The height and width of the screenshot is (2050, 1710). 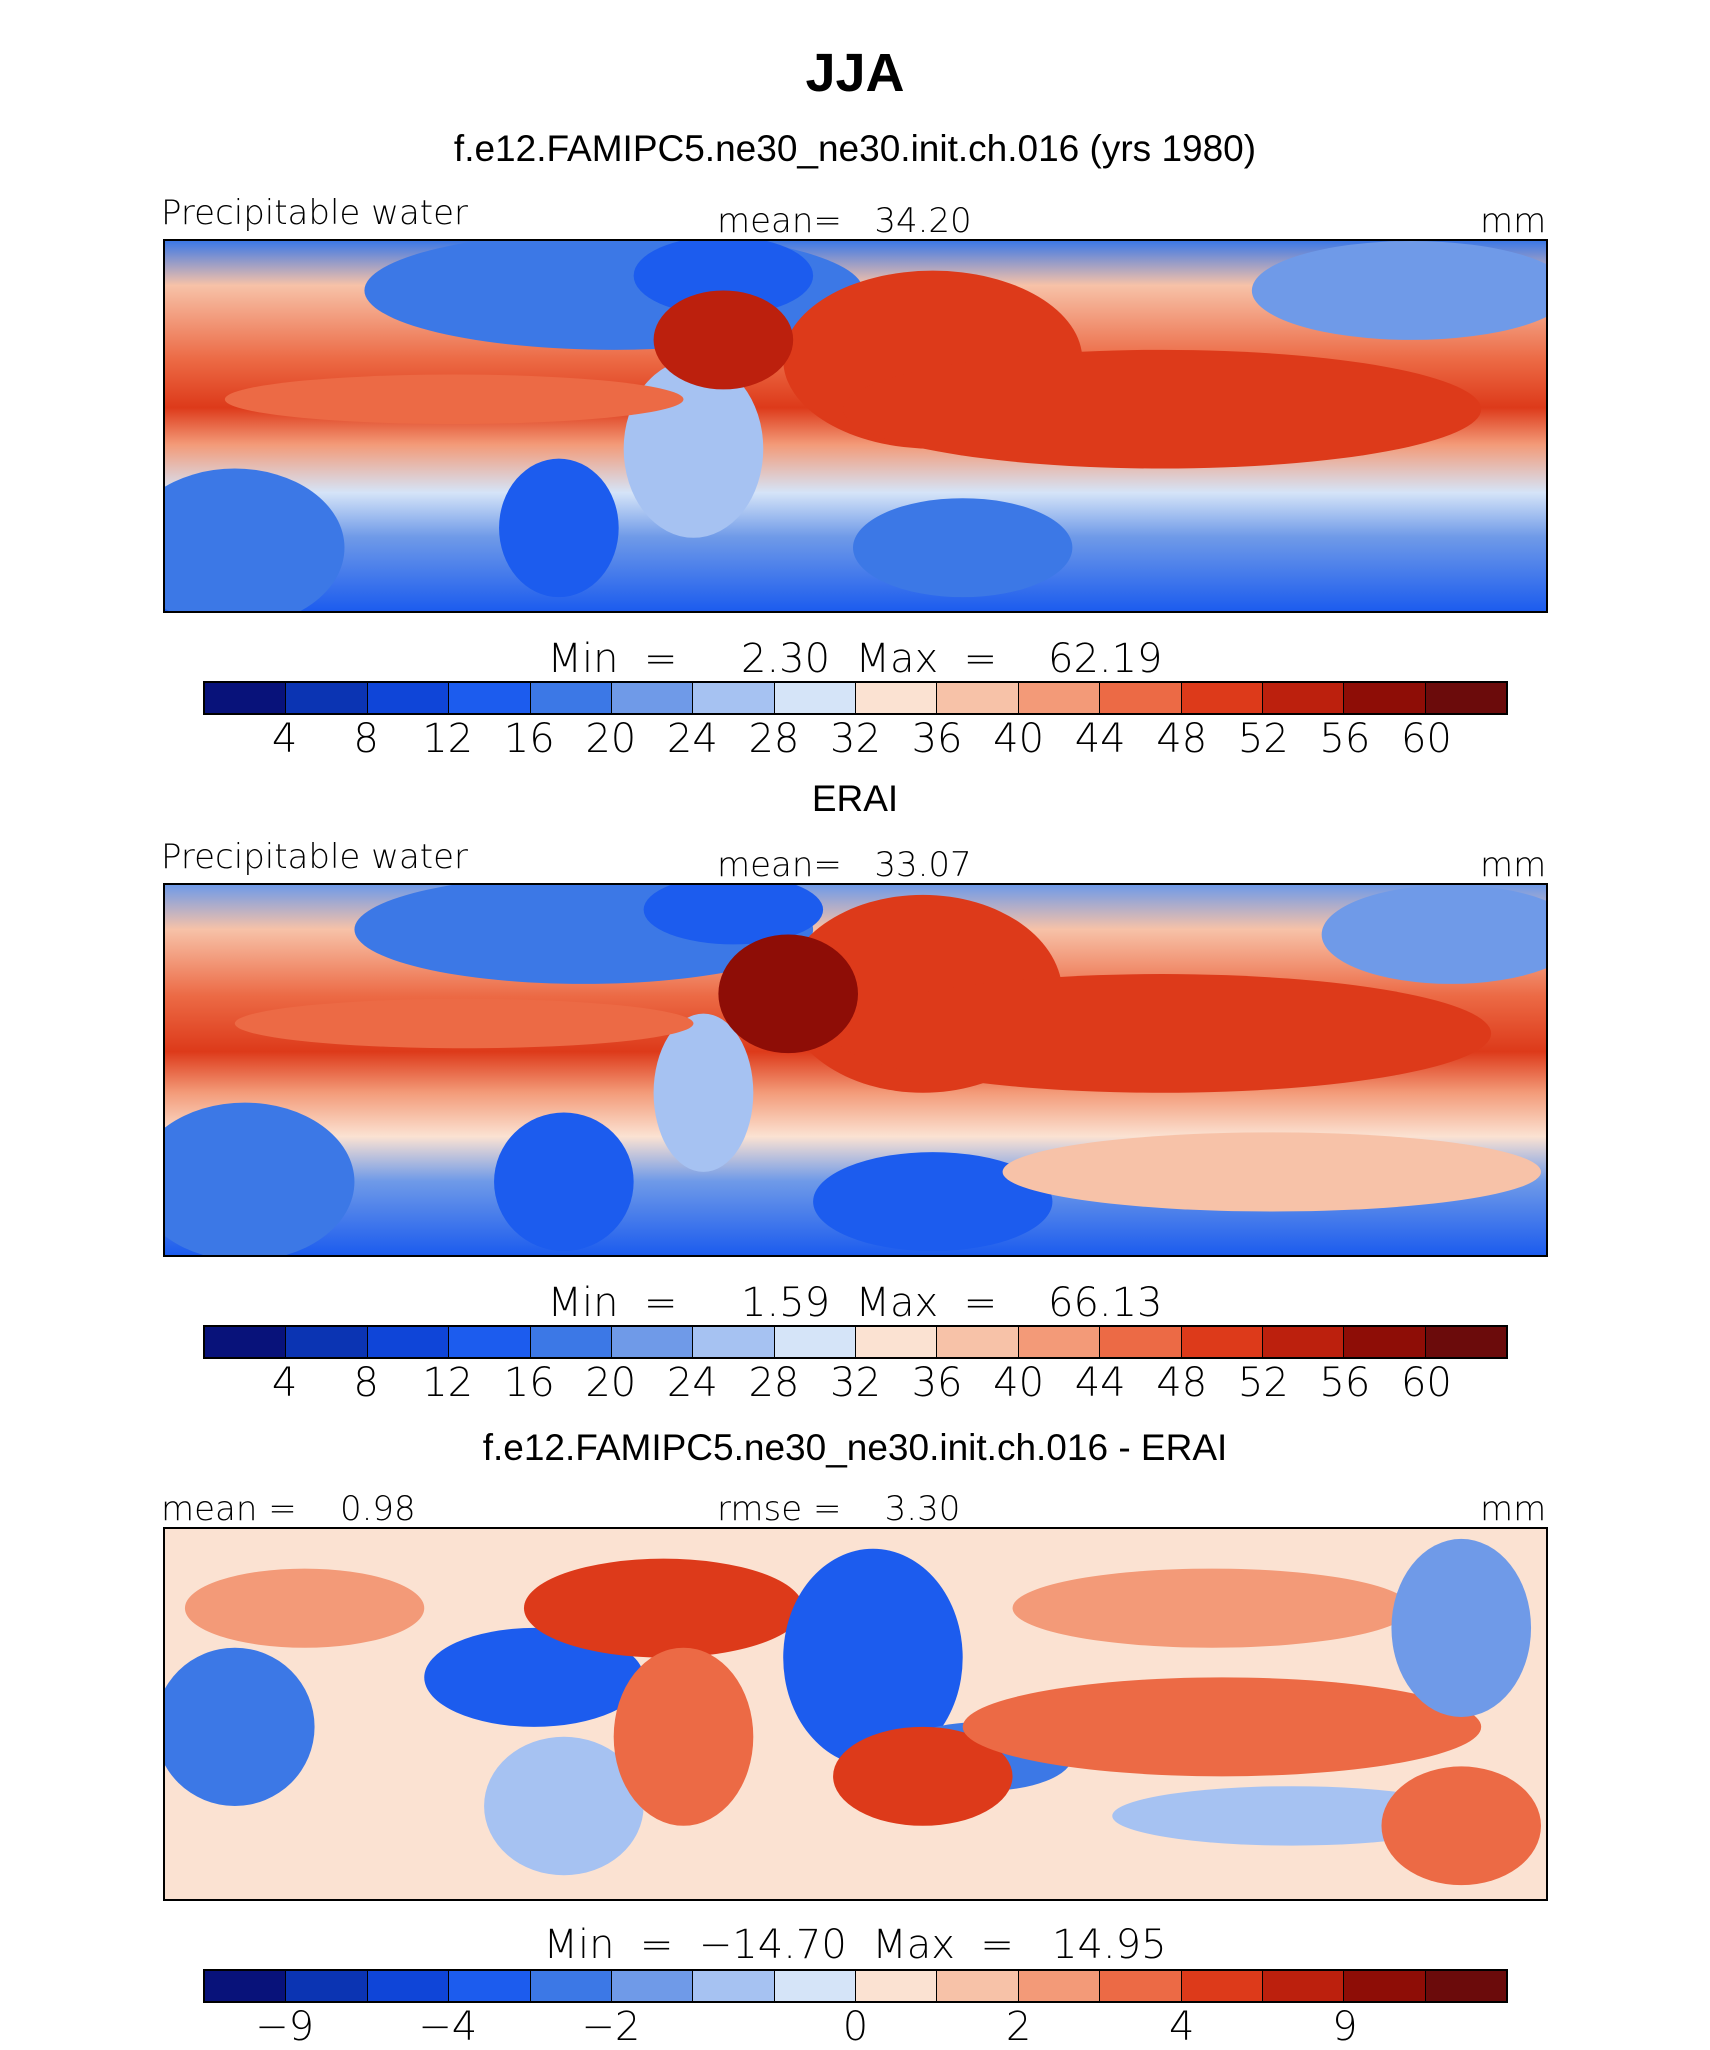 What do you see at coordinates (288, 1509) in the screenshot?
I see `panel3-mean-label: mean = 0.98` at bounding box center [288, 1509].